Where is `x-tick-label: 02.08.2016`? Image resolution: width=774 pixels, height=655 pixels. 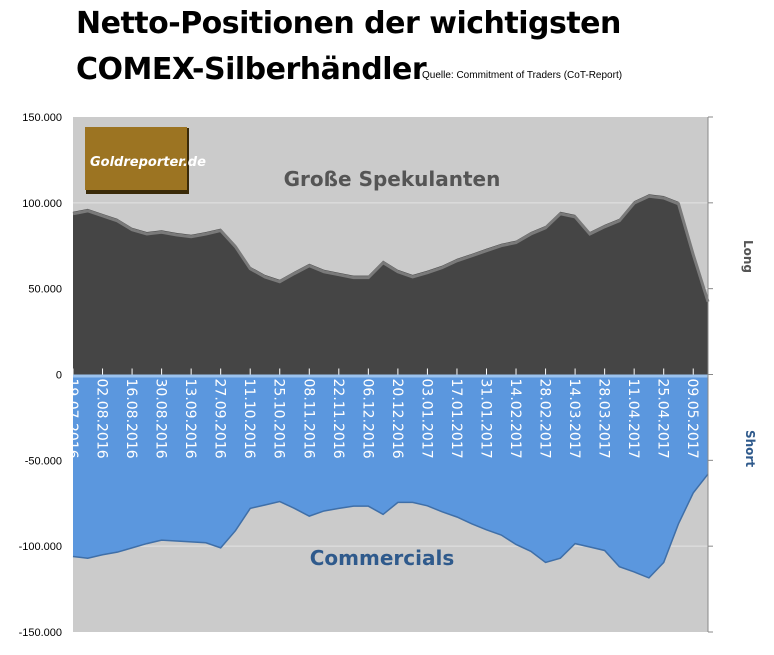 x-tick-label: 02.08.2016 is located at coordinates (102, 419).